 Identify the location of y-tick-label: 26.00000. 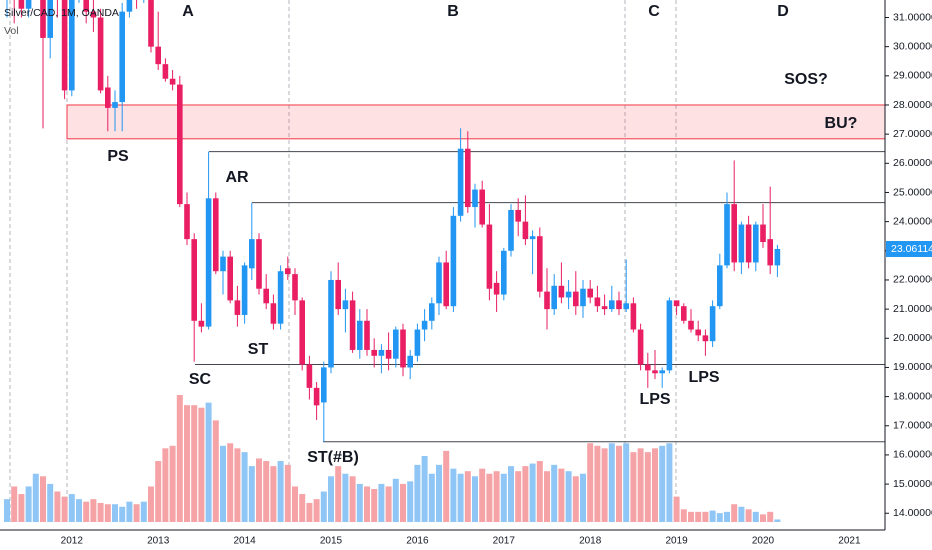
(912, 163).